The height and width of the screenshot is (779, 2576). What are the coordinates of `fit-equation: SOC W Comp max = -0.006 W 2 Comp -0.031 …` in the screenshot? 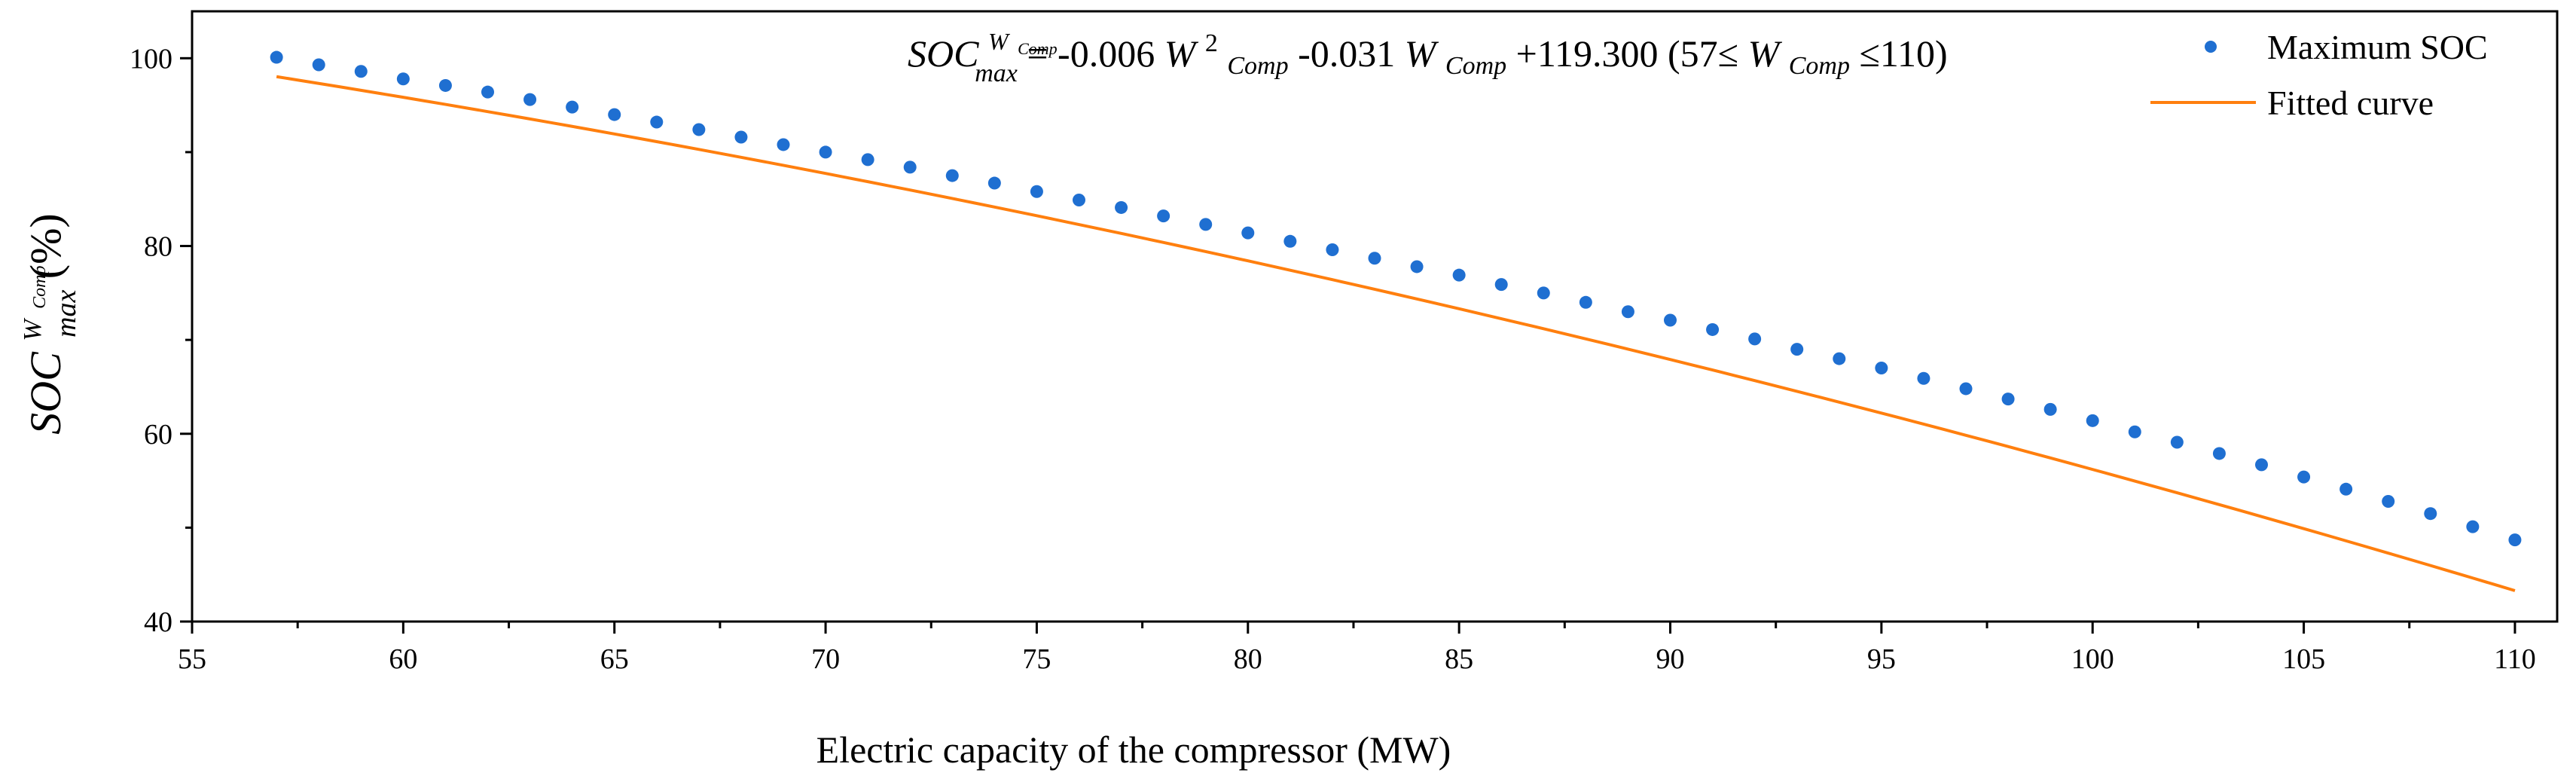 It's located at (1428, 53).